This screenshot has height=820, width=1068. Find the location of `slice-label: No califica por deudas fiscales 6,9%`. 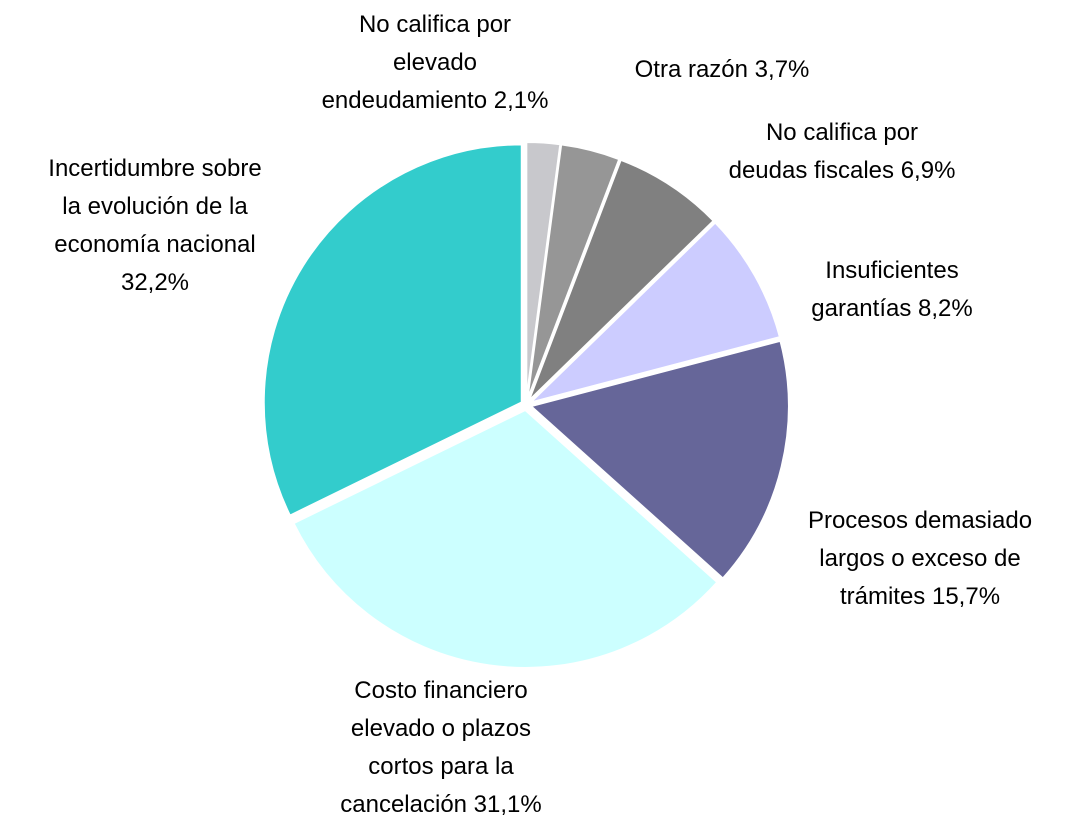

slice-label: No califica por deudas fiscales 6,9% is located at coordinates (842, 152).